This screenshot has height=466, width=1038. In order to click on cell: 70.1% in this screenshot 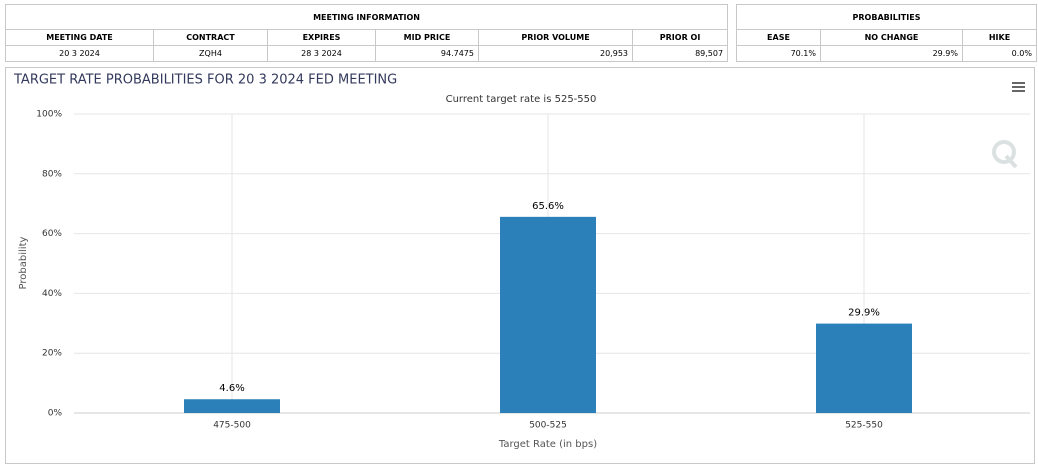, I will do `click(778, 53)`.